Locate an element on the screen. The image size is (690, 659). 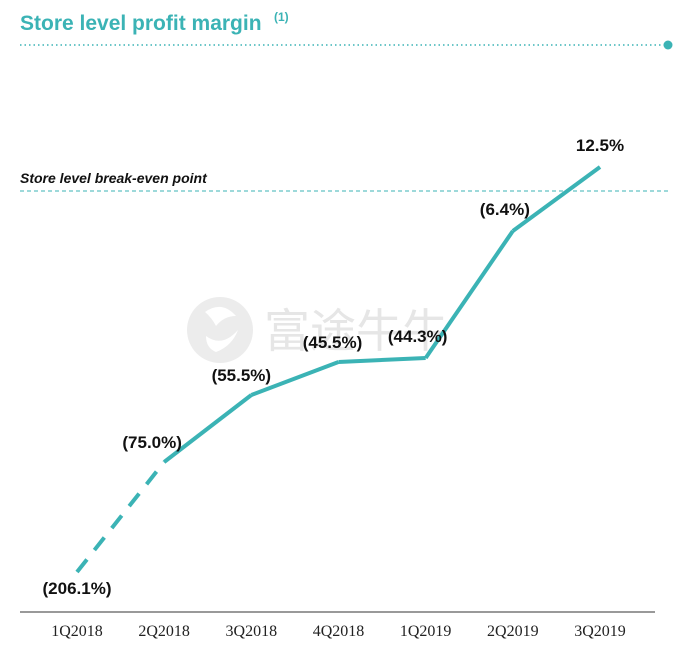
x-tick-label: 1Q2019 is located at coordinates (426, 631).